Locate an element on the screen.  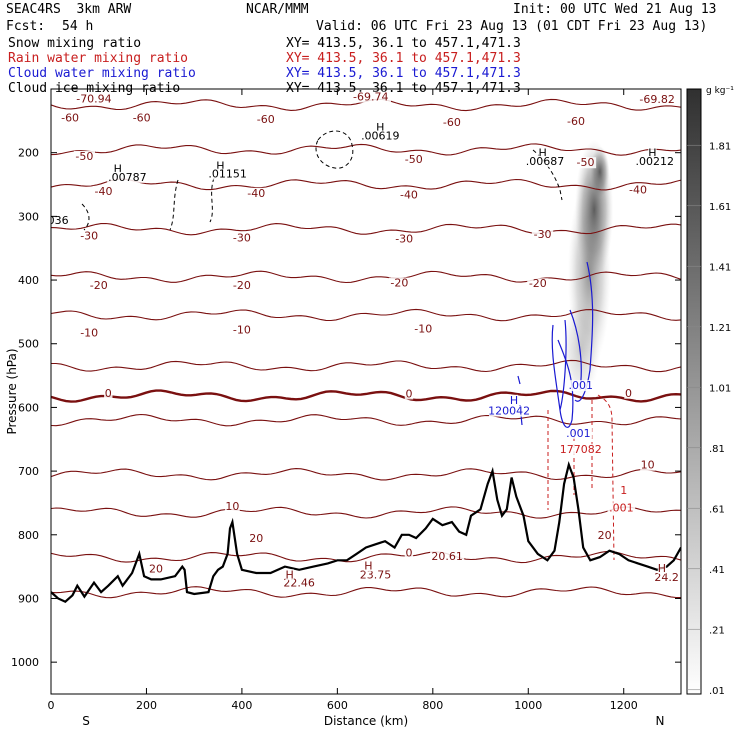
field-snow-name: Snow mixing ratio is located at coordinates (75, 43).